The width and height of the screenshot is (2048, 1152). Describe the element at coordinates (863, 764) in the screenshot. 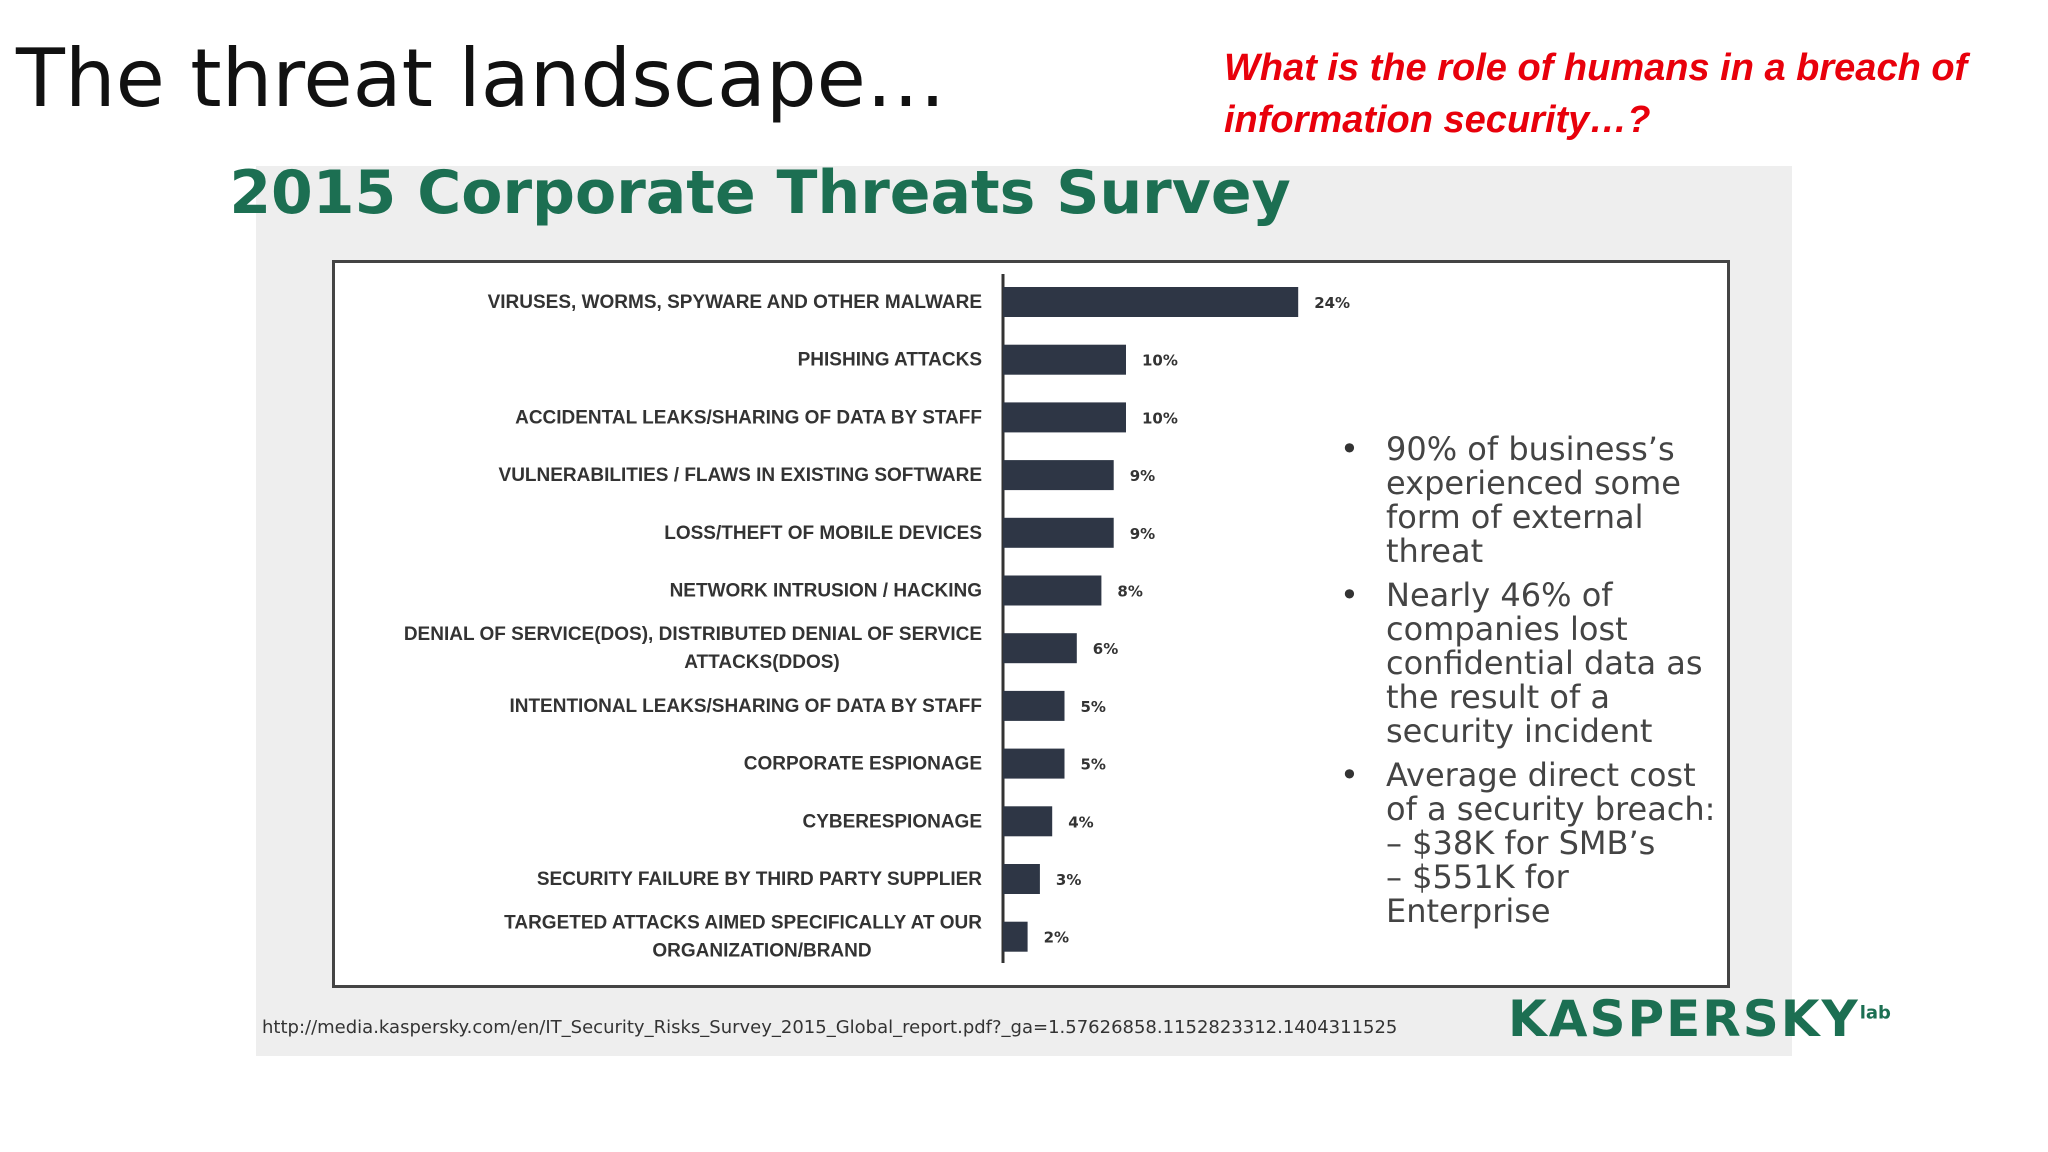

I see `chart-category-label: CORPORATE ESPIONAGE` at that location.